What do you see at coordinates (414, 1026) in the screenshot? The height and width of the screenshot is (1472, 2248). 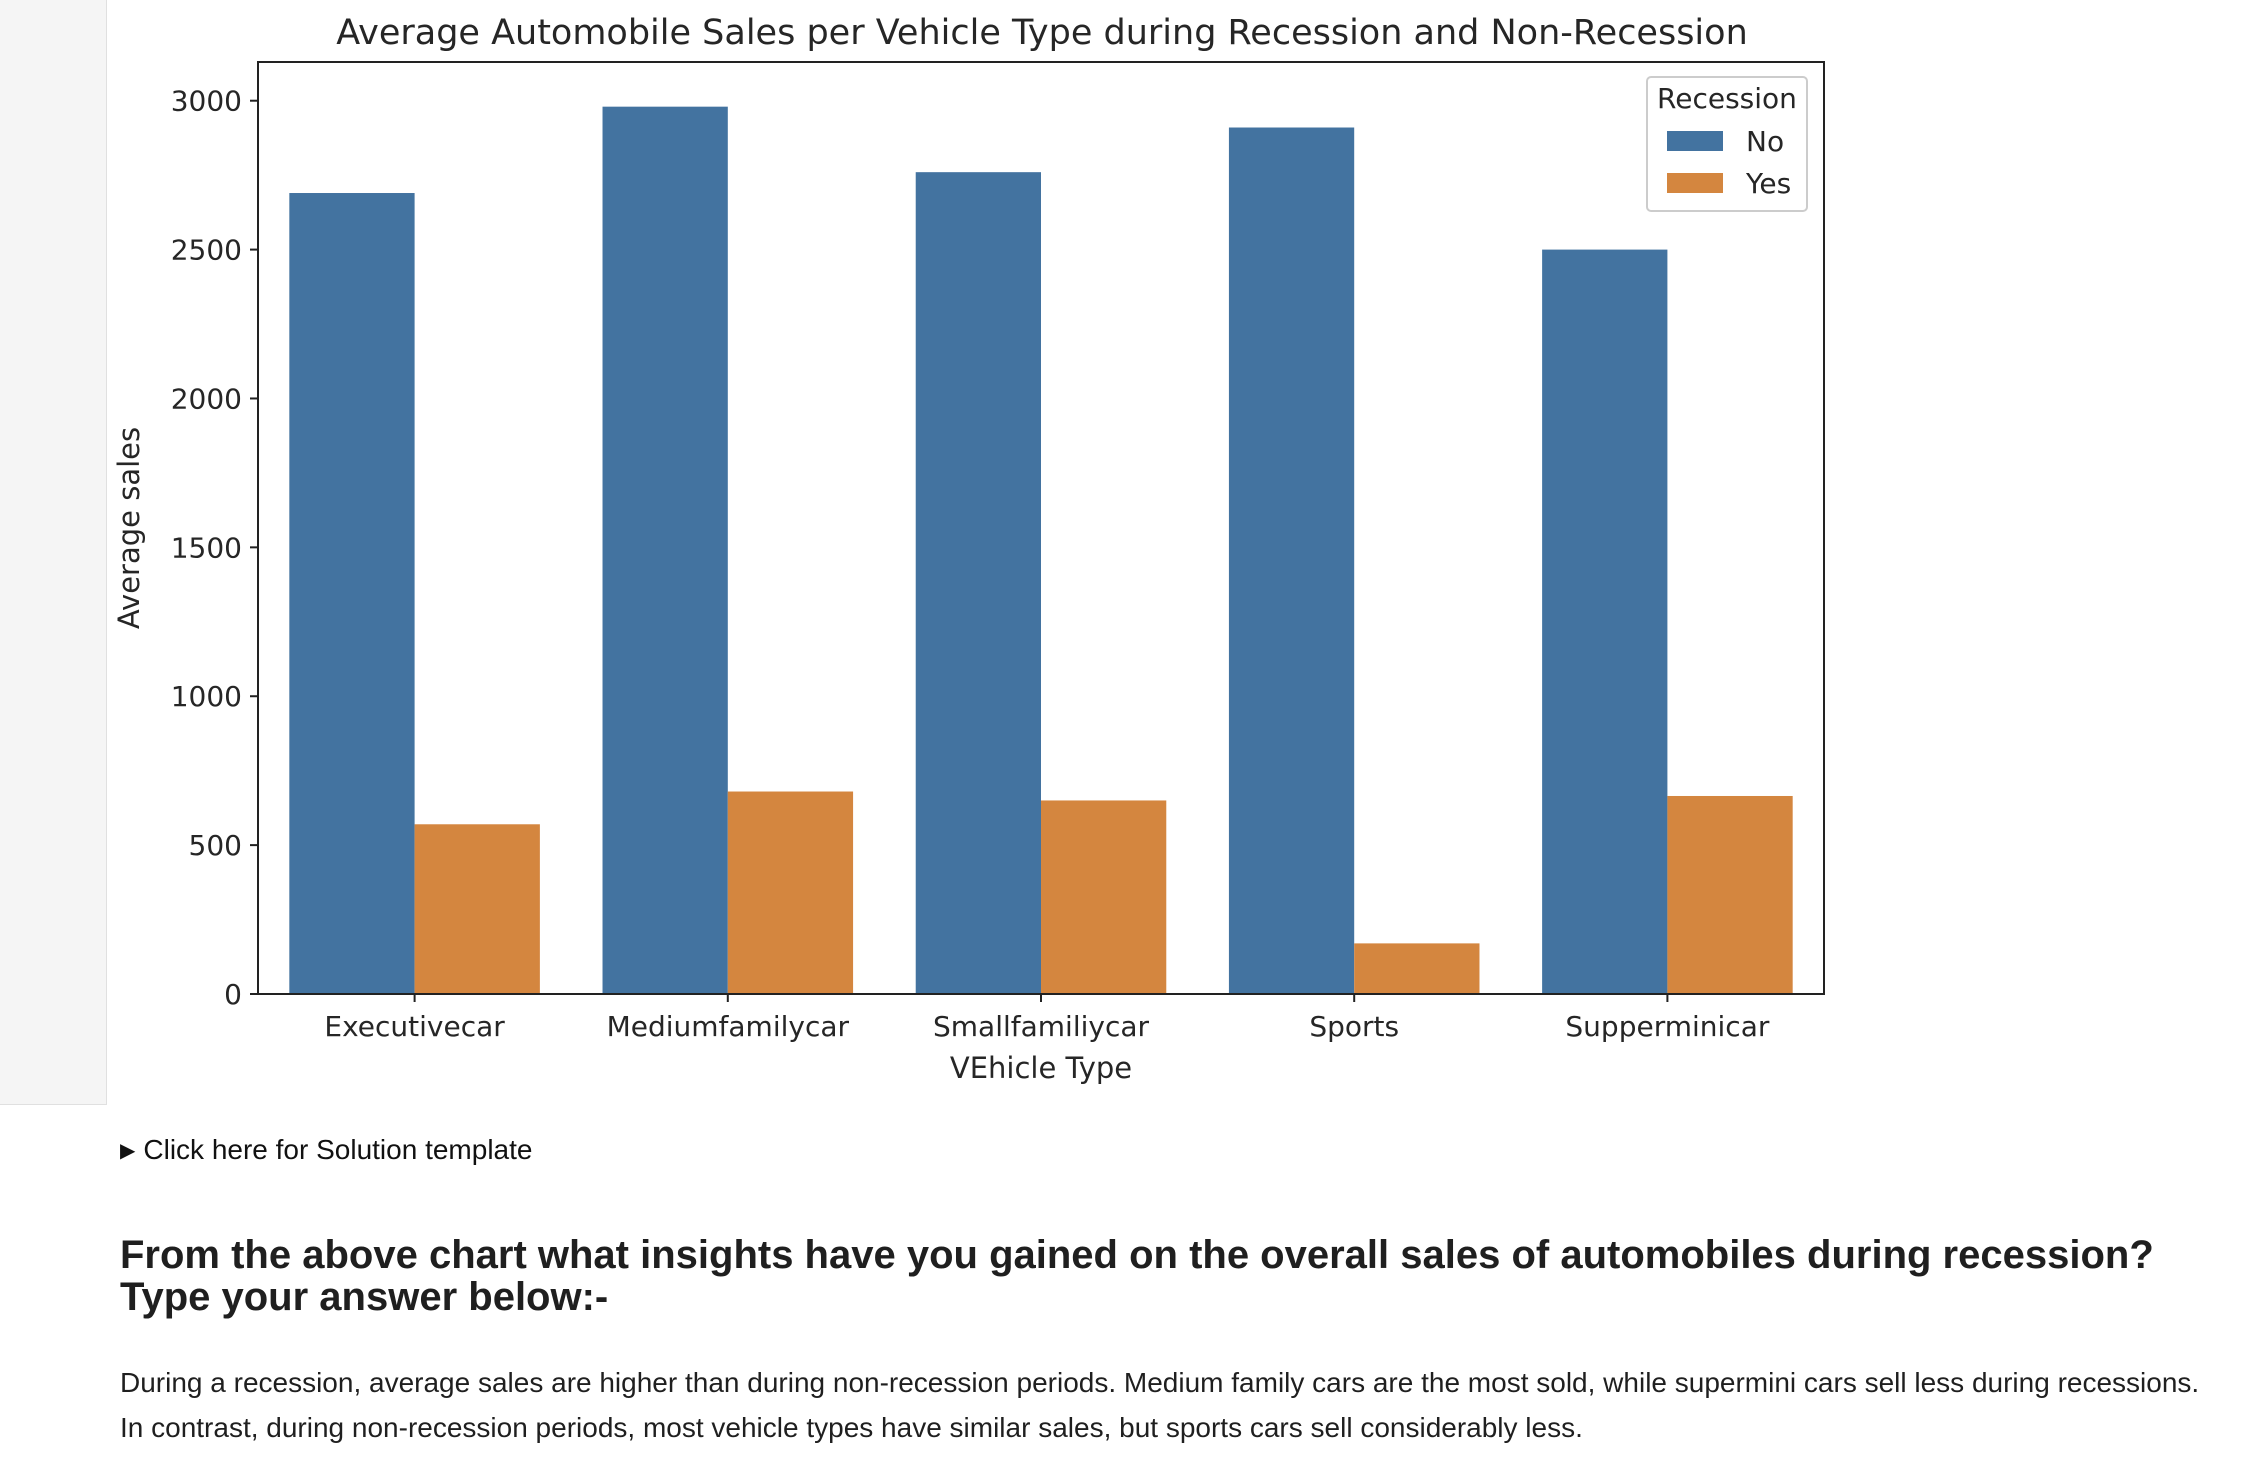 I see `x-tick-label: Executivecar` at bounding box center [414, 1026].